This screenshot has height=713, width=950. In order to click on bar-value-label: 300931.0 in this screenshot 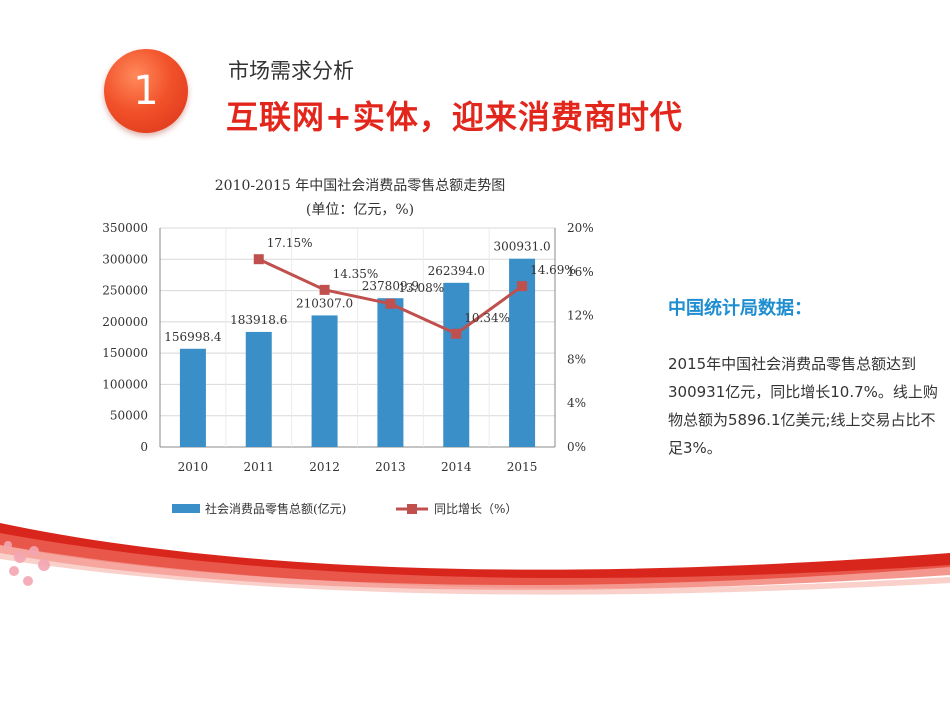, I will do `click(521, 247)`.